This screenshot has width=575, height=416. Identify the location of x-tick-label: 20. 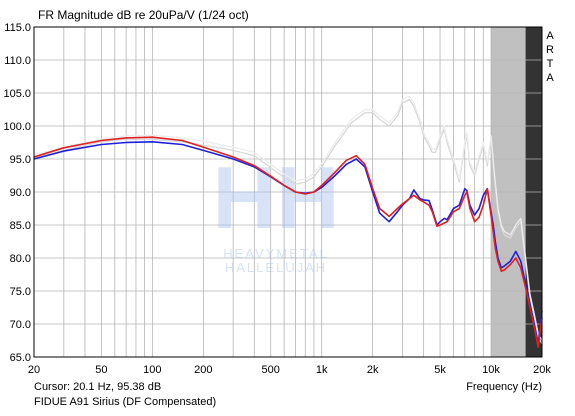
(34, 370).